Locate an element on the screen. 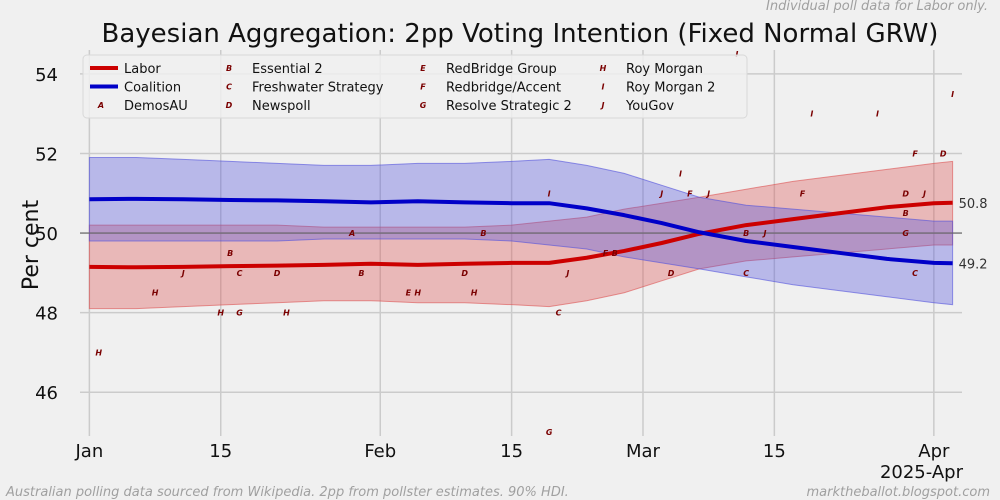 The height and width of the screenshot is (500, 1000). legend-label: Freshwater Strategy is located at coordinates (318, 88).